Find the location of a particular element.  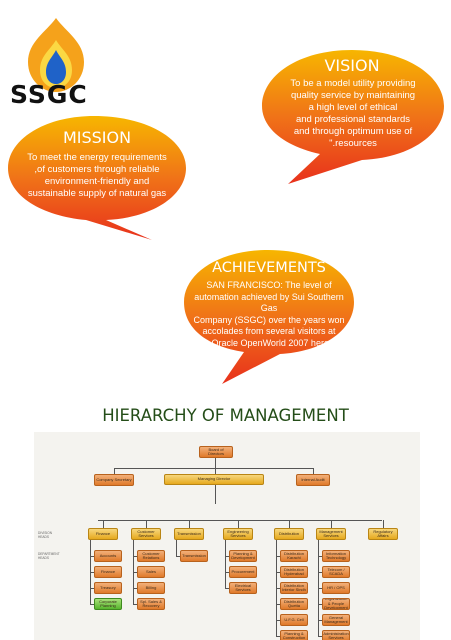

department-box: Billing is located at coordinates (151, 588).